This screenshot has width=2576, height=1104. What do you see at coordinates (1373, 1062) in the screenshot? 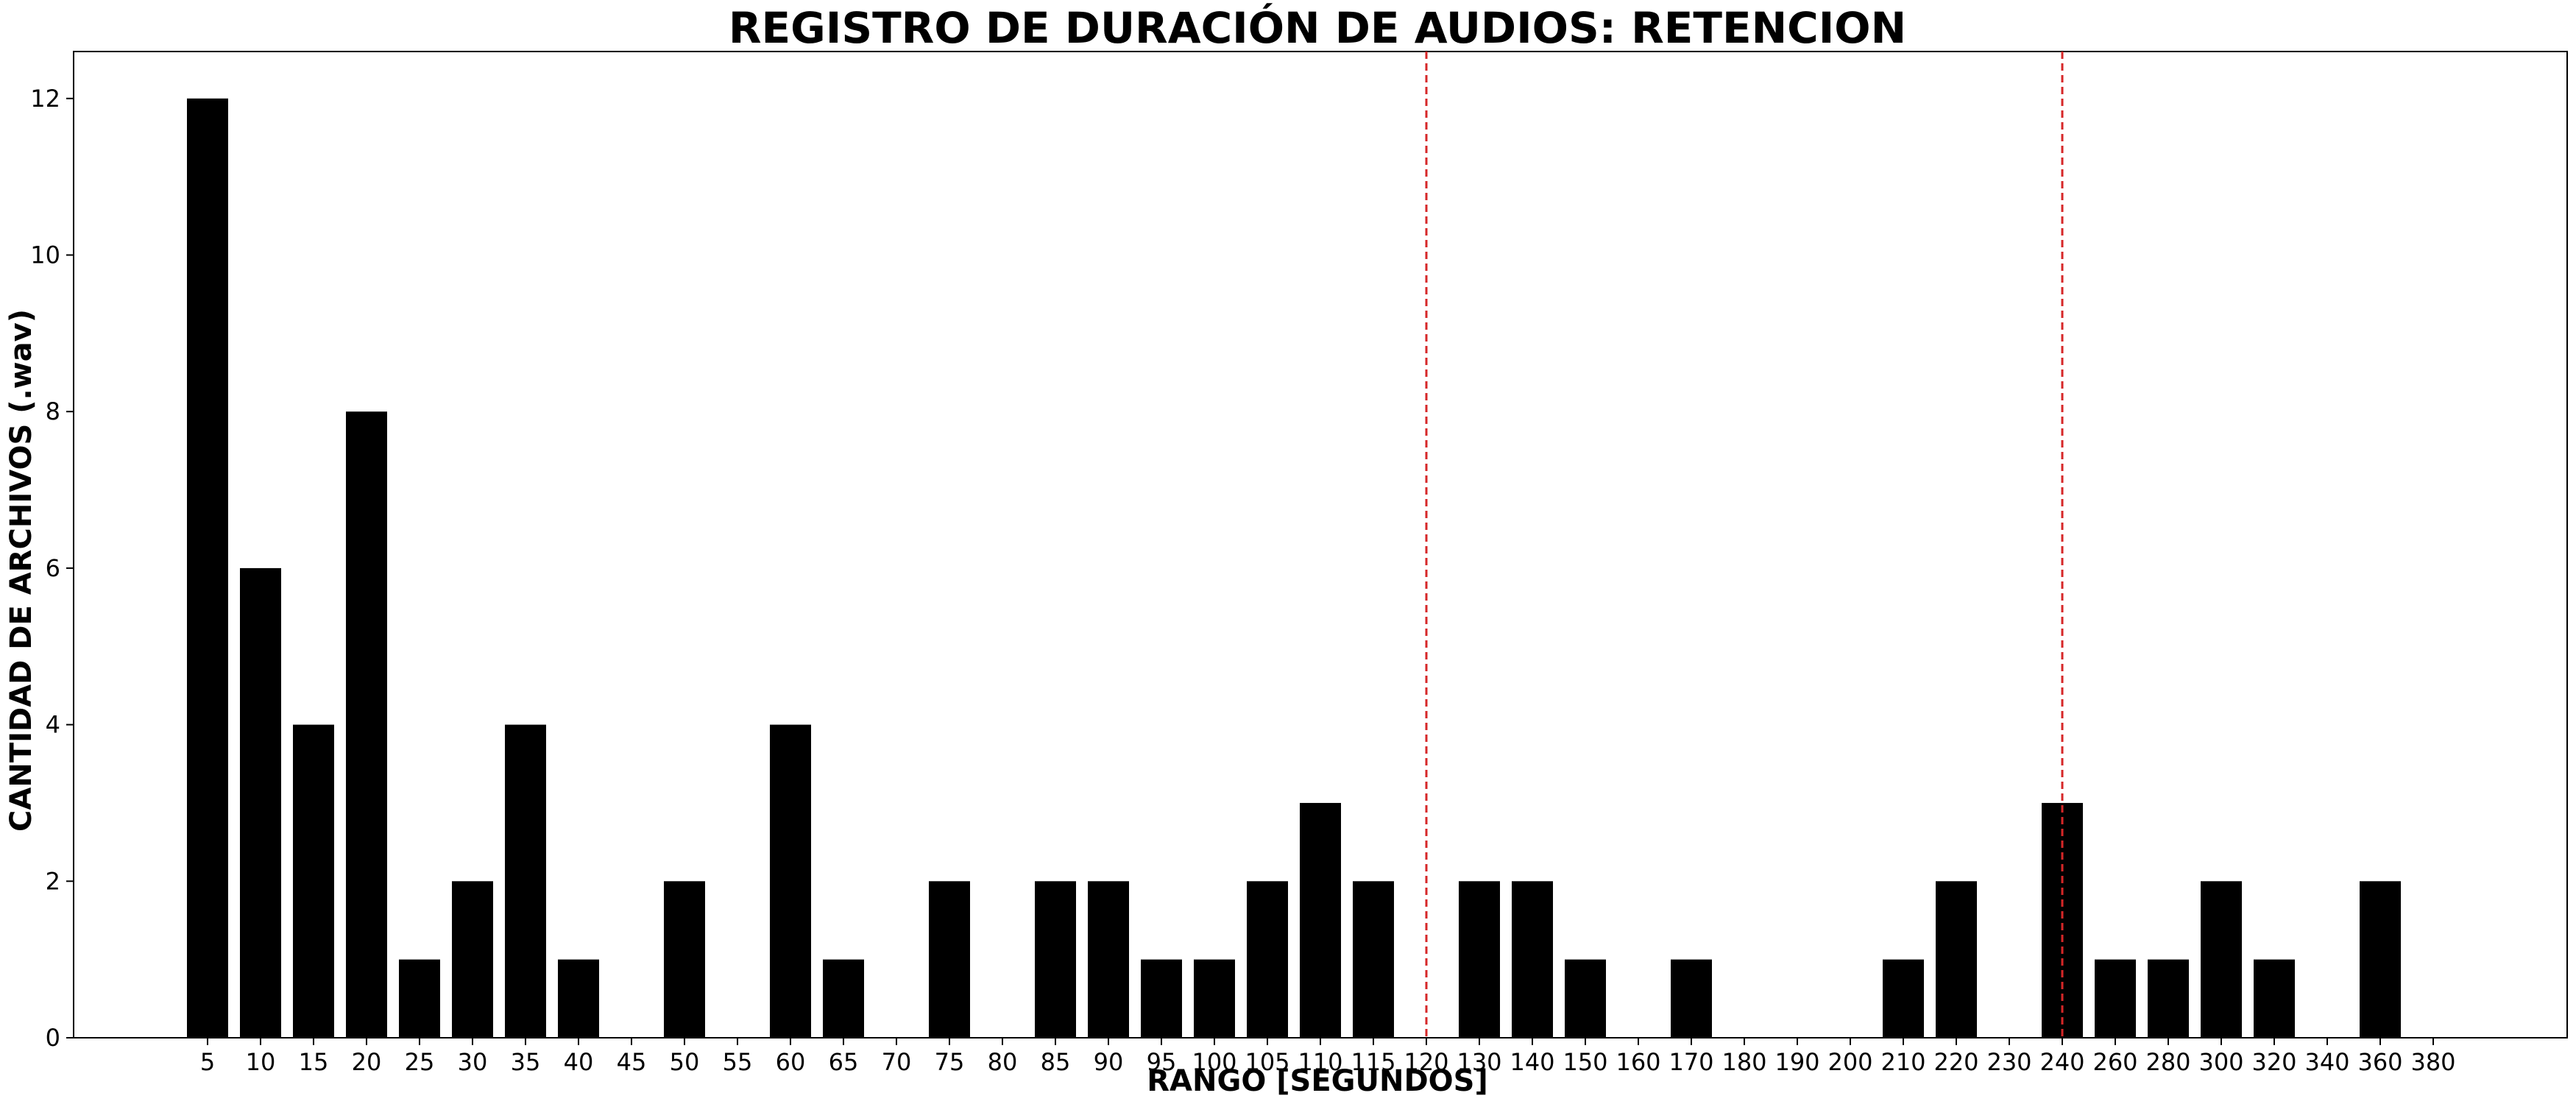
I see `x-tick-label: 115` at bounding box center [1373, 1062].